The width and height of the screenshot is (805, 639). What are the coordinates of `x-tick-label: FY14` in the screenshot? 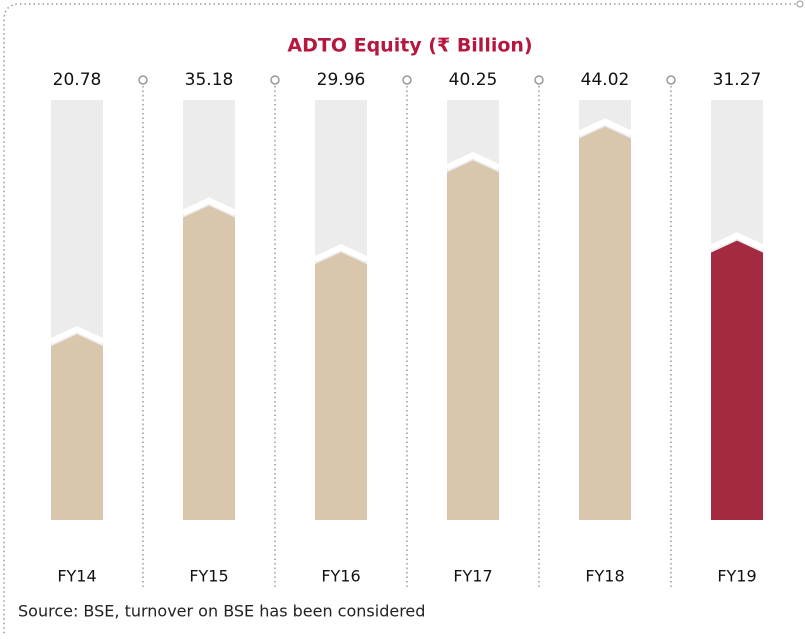 It's located at (76, 576).